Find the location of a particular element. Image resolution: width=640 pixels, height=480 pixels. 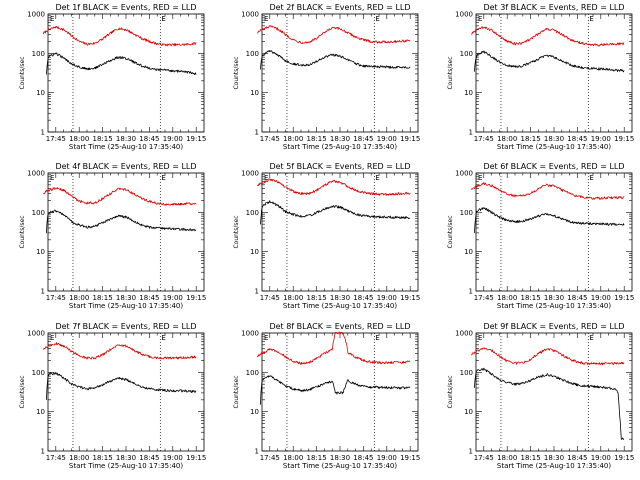

plot-frame is located at coordinates (554, 73).